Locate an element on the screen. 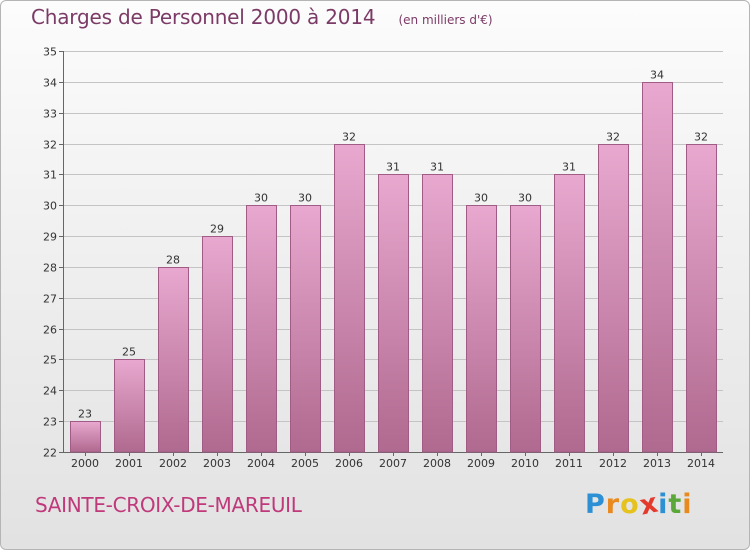 The height and width of the screenshot is (550, 750). place-name: SAINTE-CROIX-DE-MAREUIL is located at coordinates (168, 505).